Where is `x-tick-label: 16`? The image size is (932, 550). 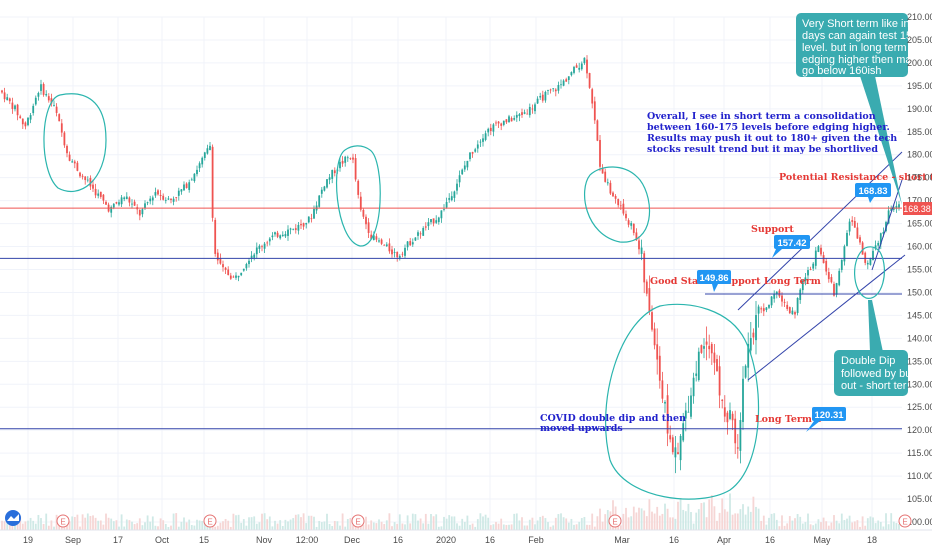 x-tick-label: 16 is located at coordinates (770, 540).